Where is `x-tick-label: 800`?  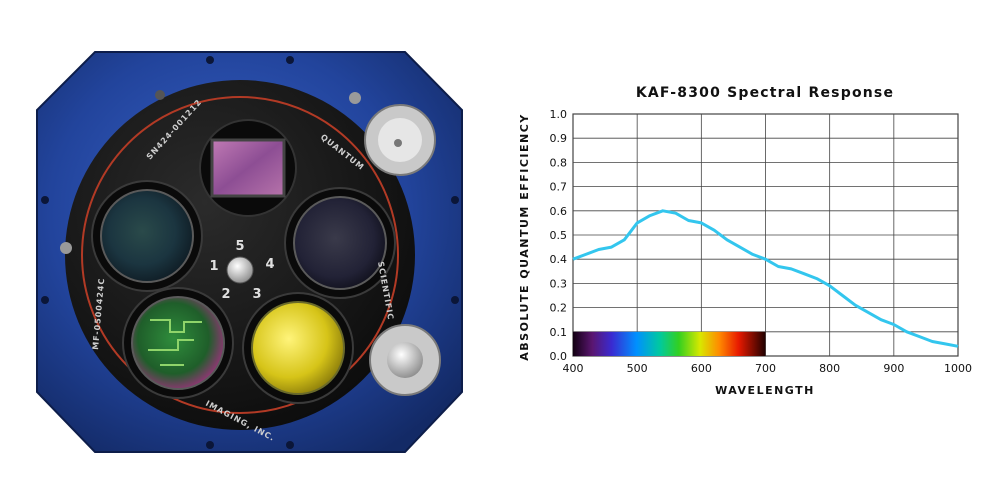 x-tick-label: 800 is located at coordinates (829, 368).